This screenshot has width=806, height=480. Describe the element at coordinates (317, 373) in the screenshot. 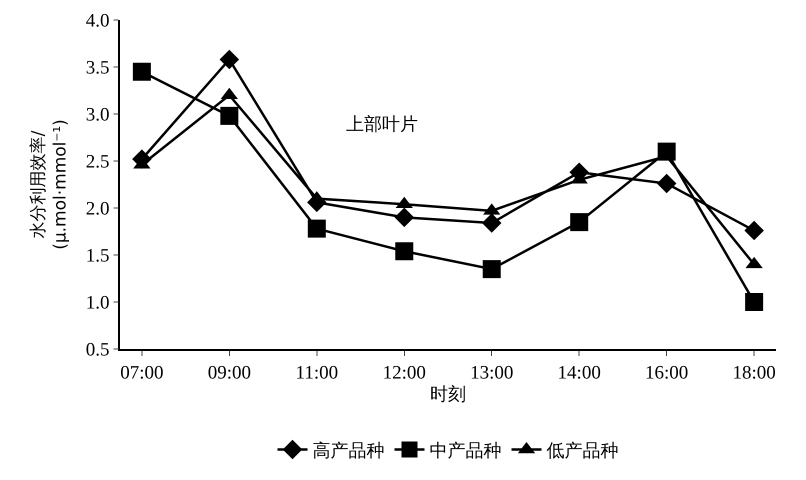

I see `x-tick-label: 11:00` at that location.